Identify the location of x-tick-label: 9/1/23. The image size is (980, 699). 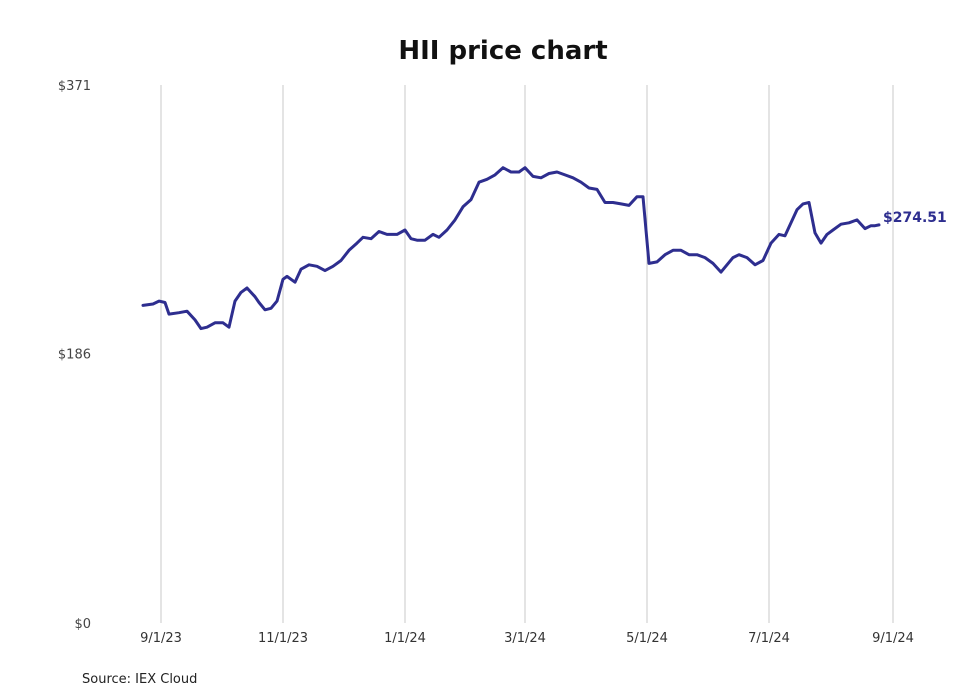
(161, 638).